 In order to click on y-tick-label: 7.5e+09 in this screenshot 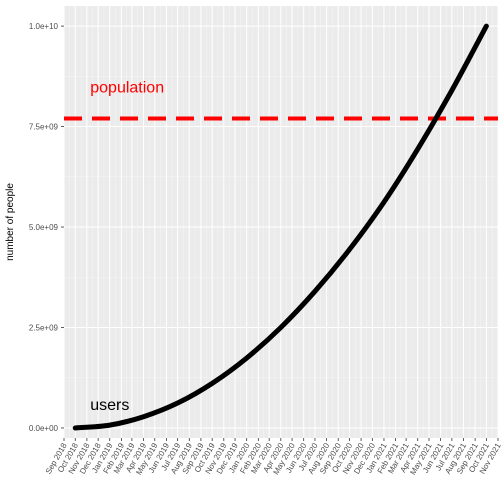, I will do `click(44, 127)`.